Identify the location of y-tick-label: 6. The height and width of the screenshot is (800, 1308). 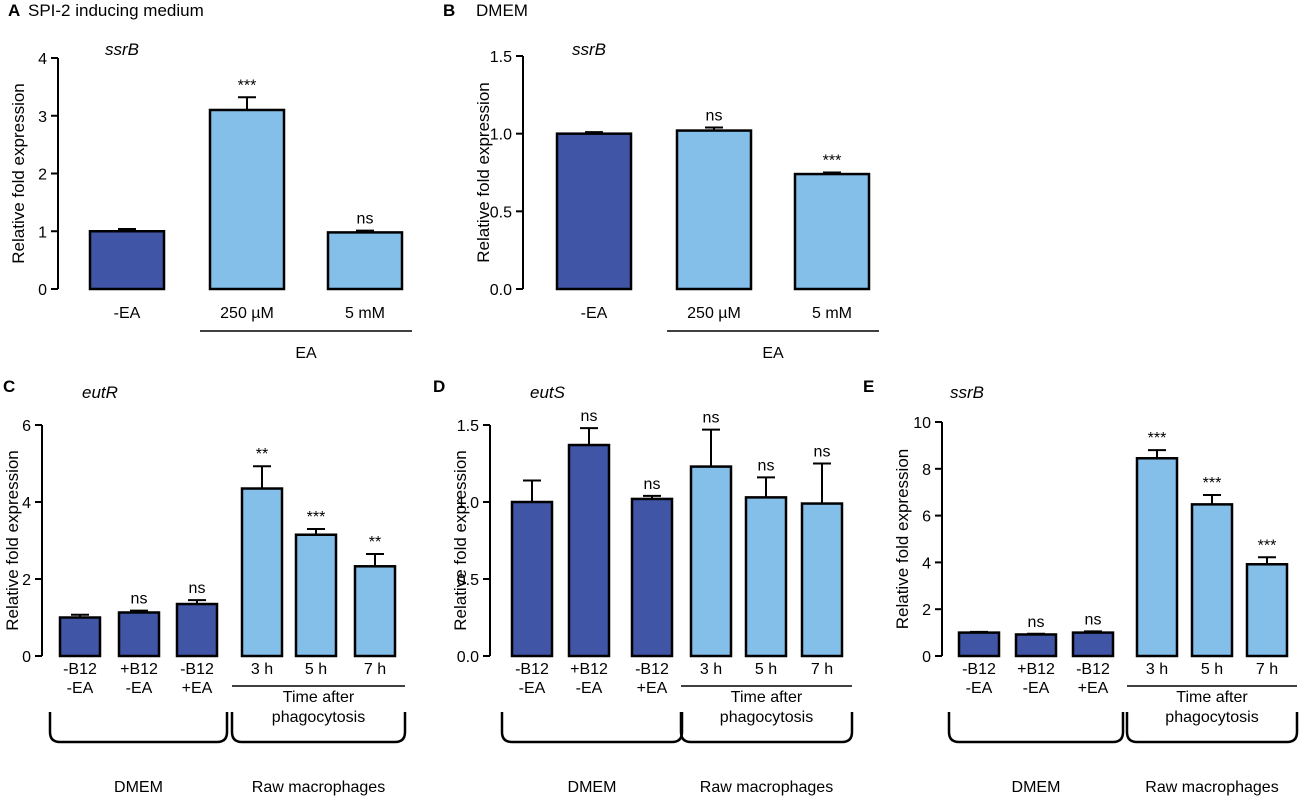
(26, 426).